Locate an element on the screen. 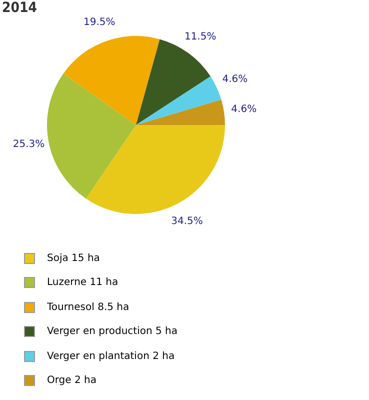 The image size is (369, 400). legend-label: Soja 15 ha is located at coordinates (73, 258).